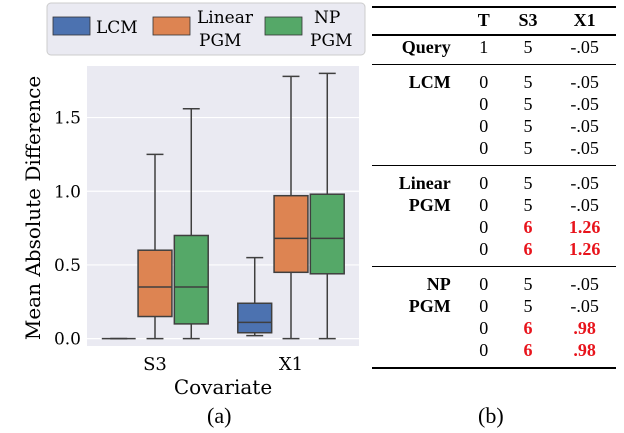  I want to click on row-group-label: Query, so click(426, 47).